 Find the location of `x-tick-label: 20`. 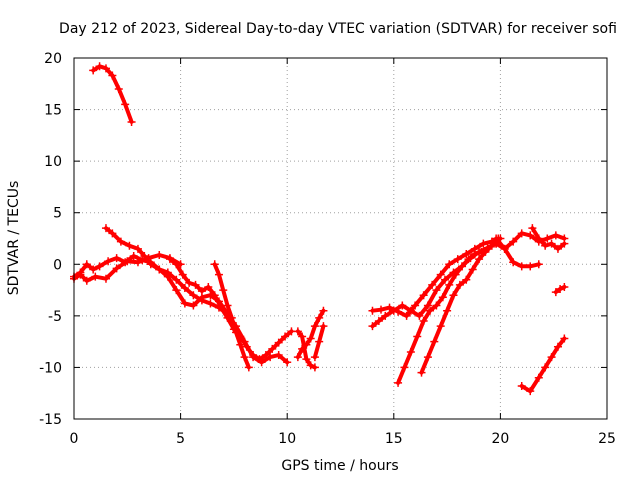

x-tick-label: 20 is located at coordinates (500, 439).